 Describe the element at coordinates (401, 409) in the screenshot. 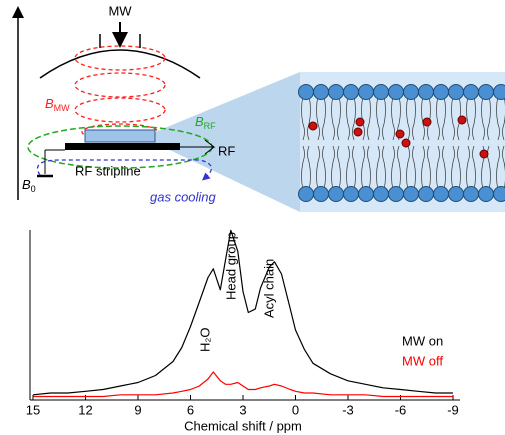

I see `x-tick-label: -6` at that location.